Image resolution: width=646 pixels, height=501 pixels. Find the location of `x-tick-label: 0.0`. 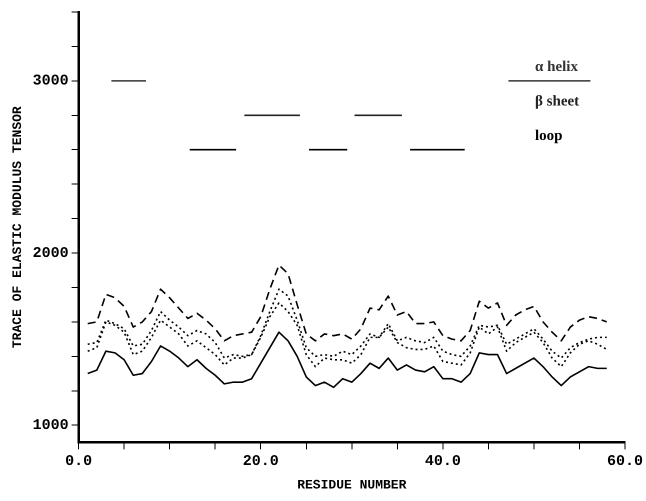

x-tick-label: 0.0 is located at coordinates (78, 461).